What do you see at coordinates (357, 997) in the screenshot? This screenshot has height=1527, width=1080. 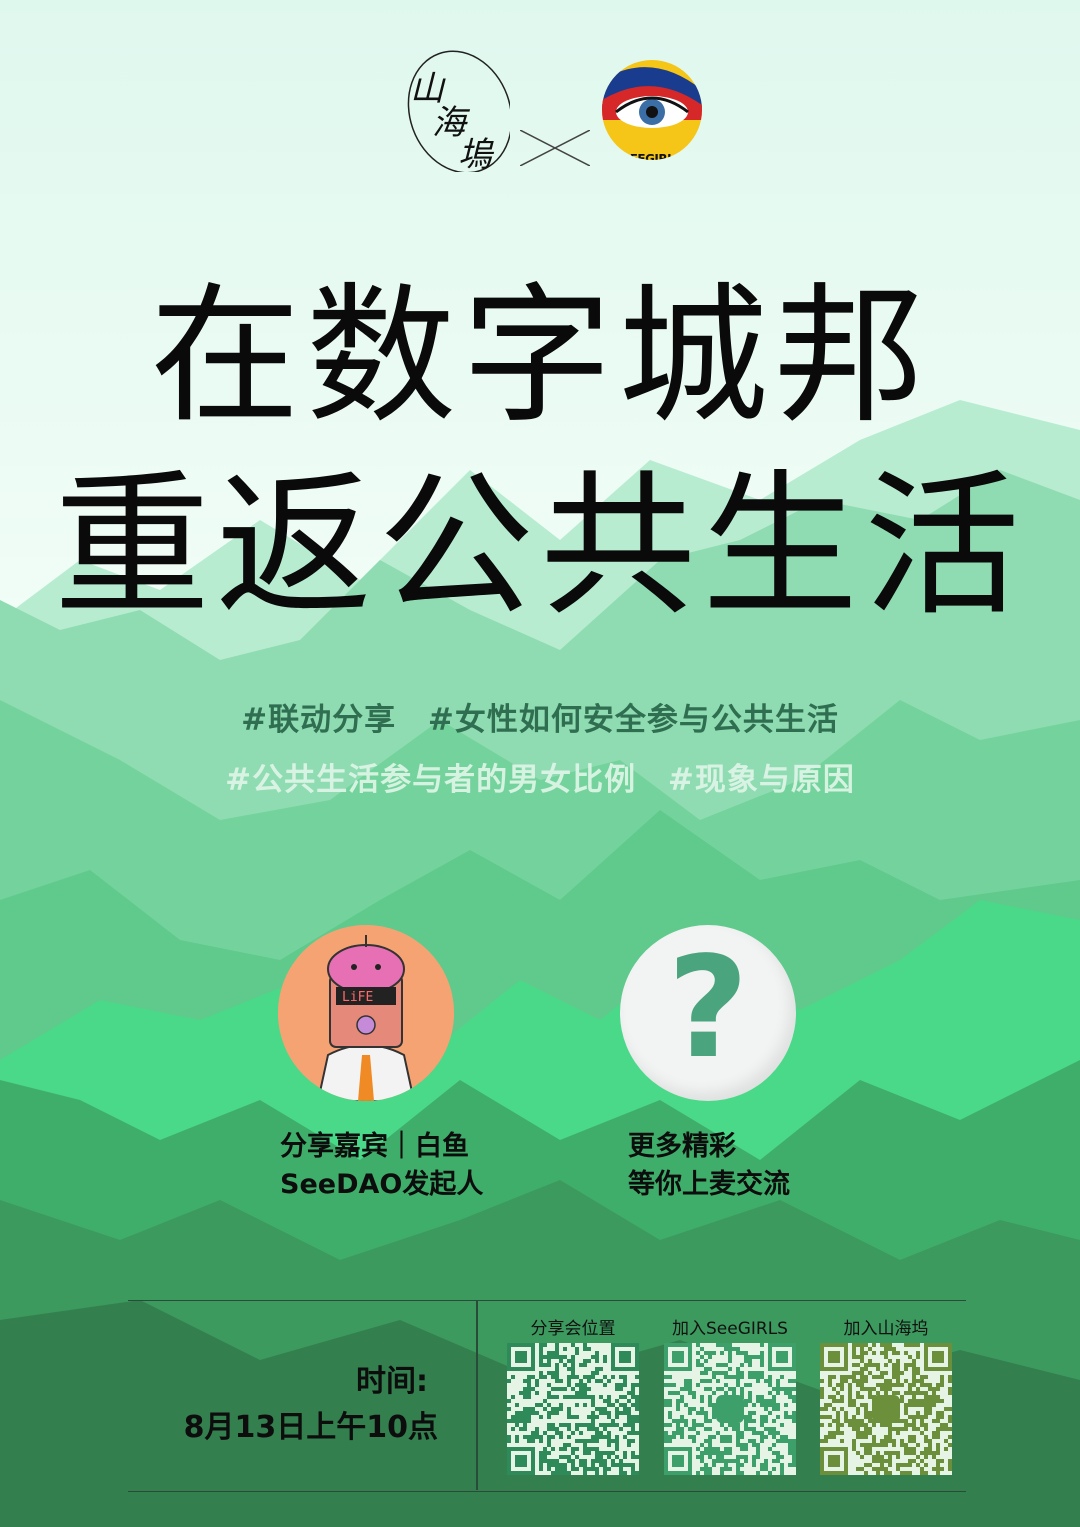 I see `svg-text: LiFE` at bounding box center [357, 997].